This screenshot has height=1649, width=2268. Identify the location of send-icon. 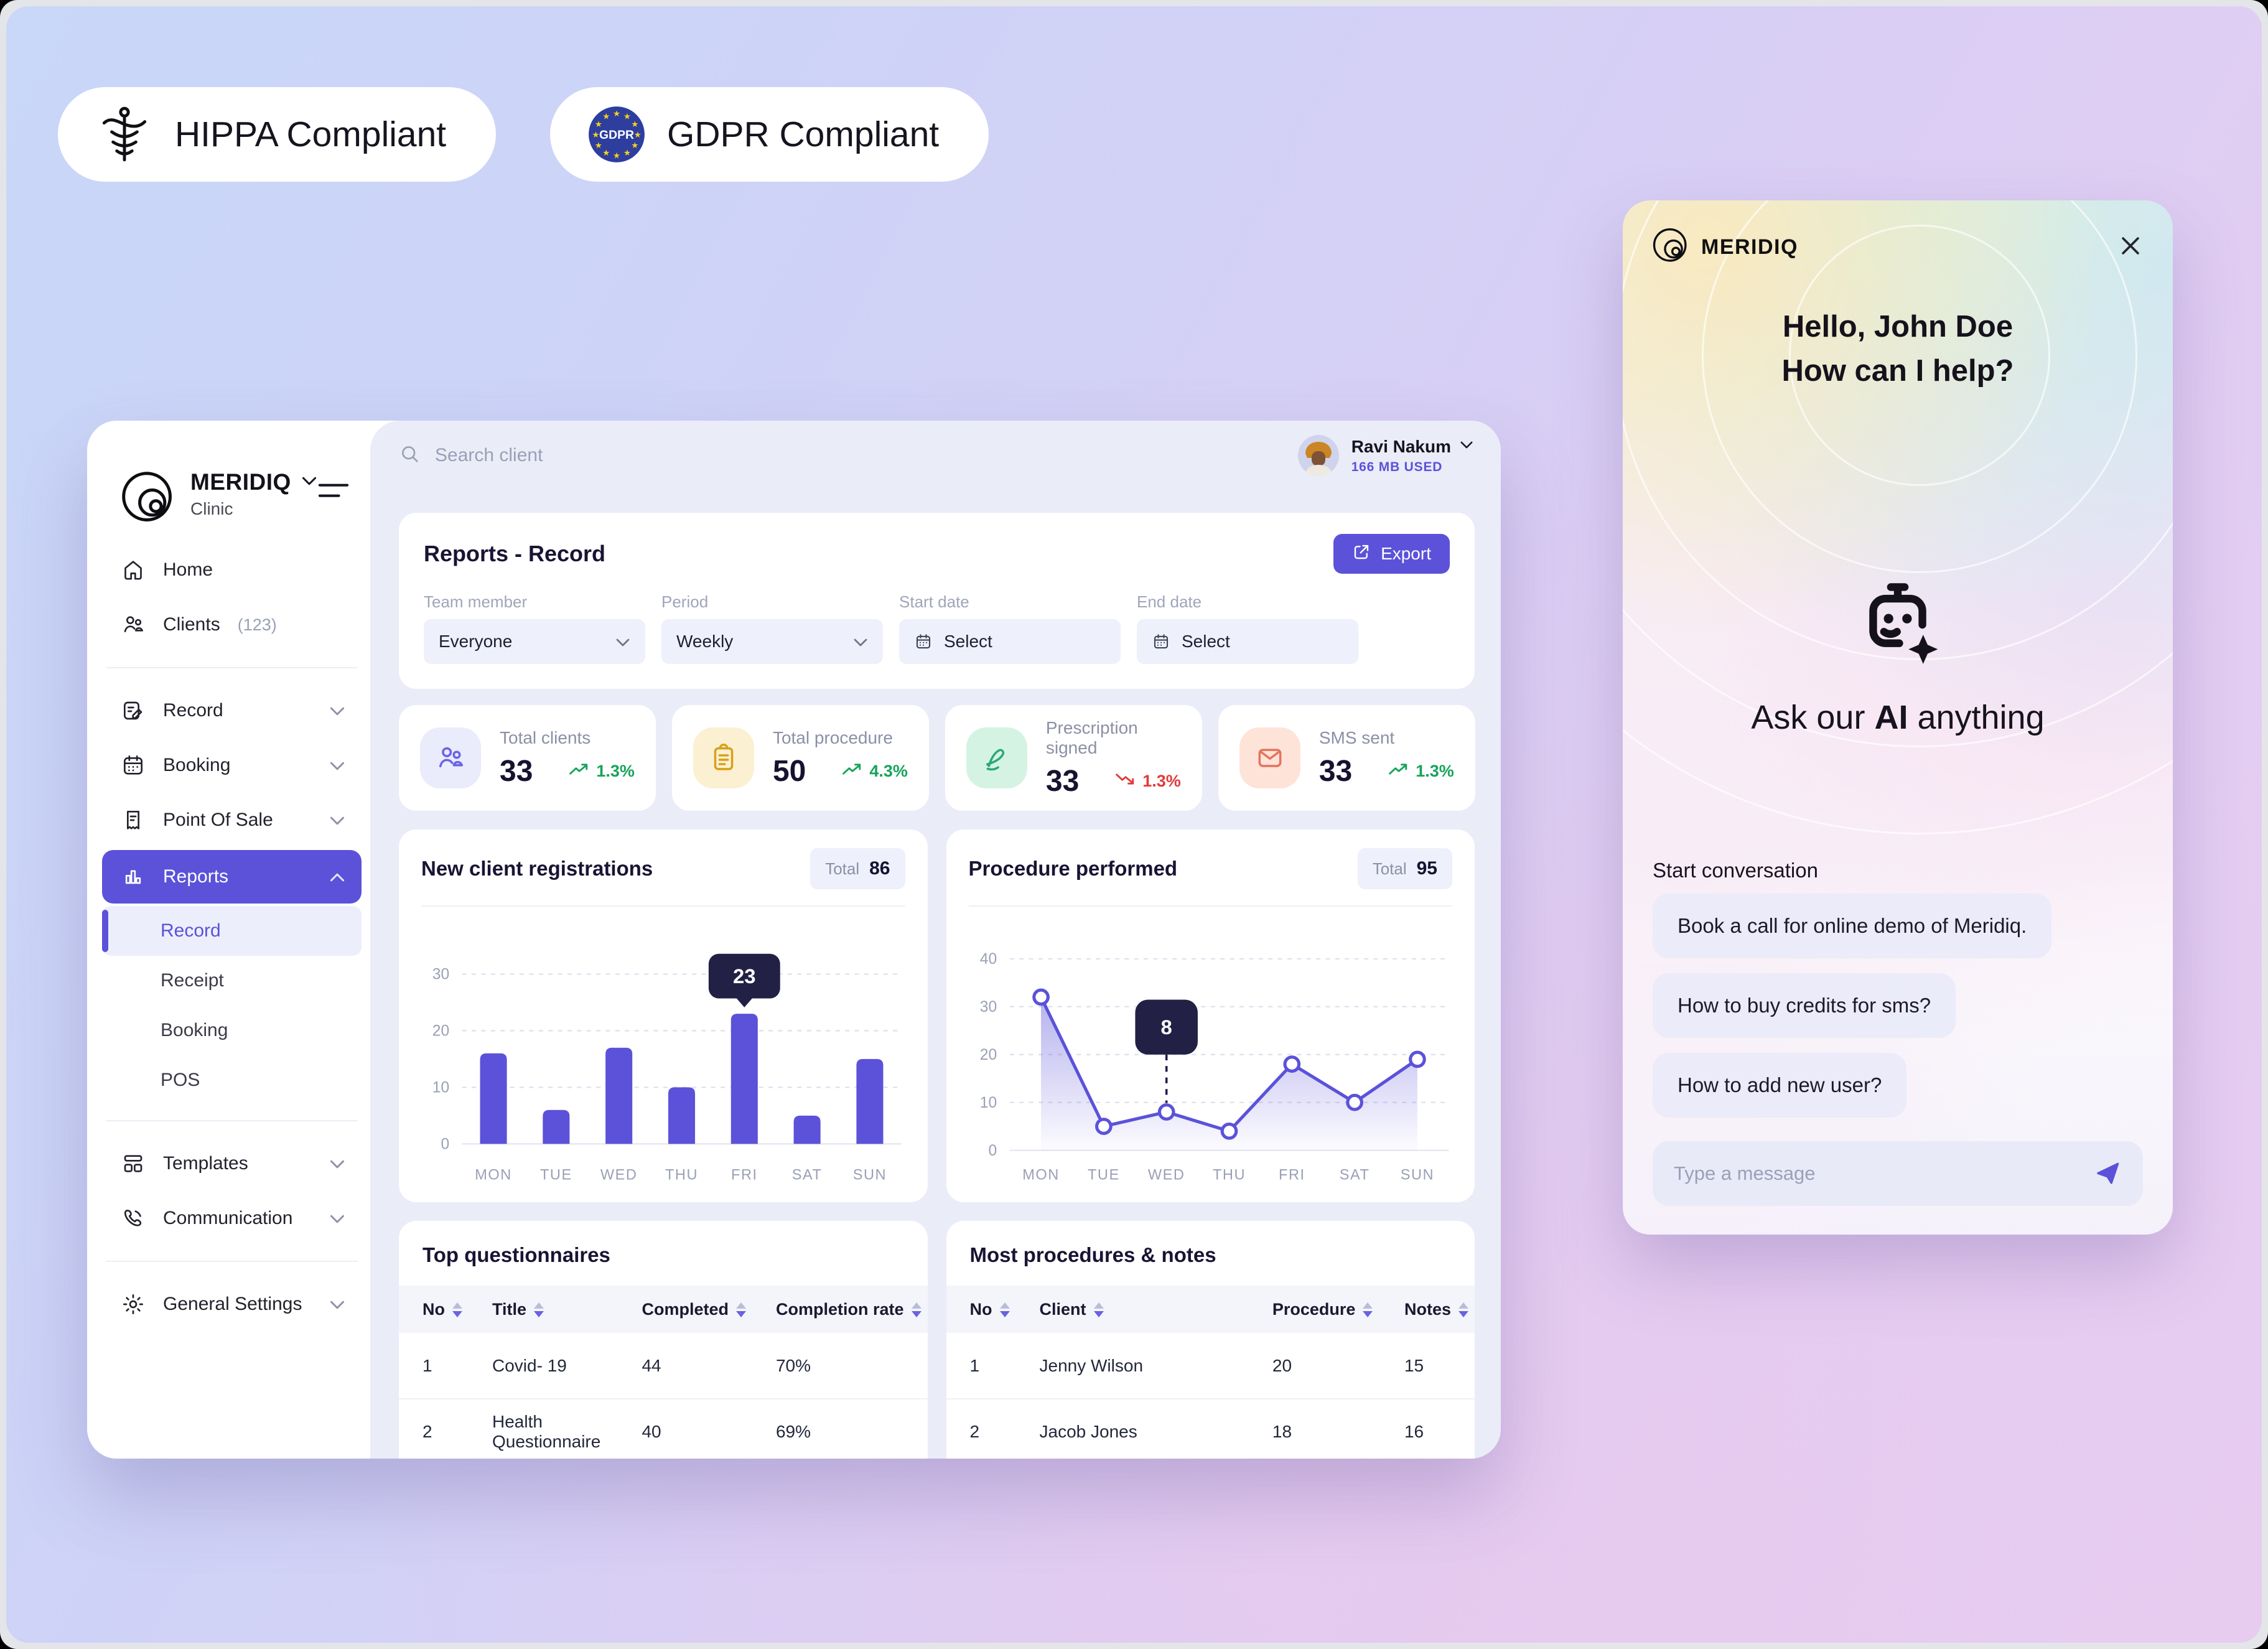
(2107, 1174).